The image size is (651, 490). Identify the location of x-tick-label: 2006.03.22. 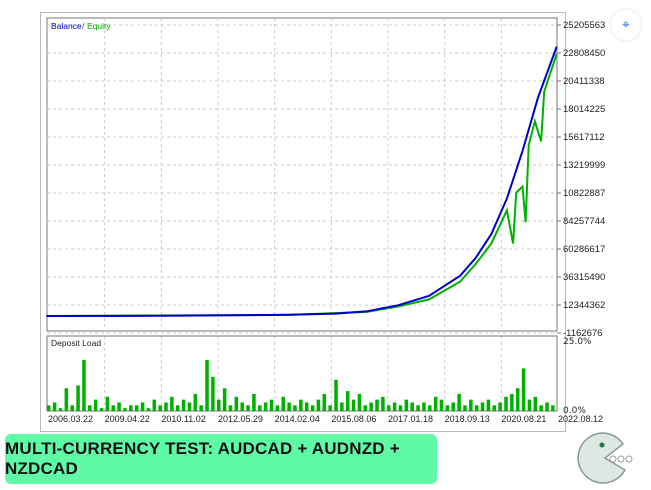
(70, 419).